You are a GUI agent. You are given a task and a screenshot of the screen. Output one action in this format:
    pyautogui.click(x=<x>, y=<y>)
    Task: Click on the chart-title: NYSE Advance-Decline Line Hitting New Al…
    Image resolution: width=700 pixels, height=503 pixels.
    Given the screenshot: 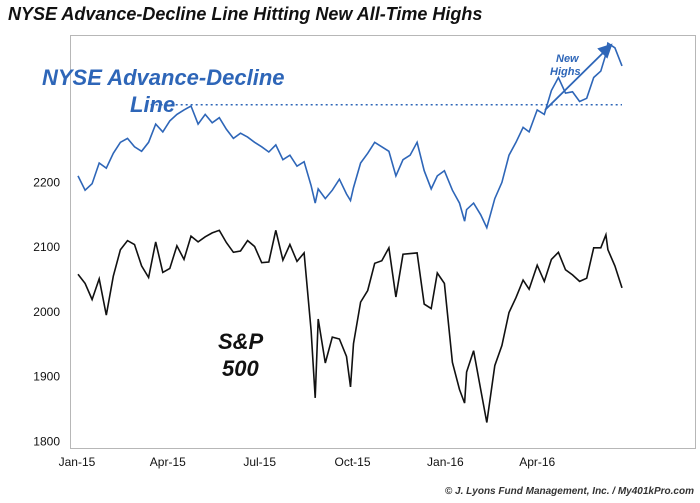 What is the action you would take?
    pyautogui.click(x=245, y=14)
    